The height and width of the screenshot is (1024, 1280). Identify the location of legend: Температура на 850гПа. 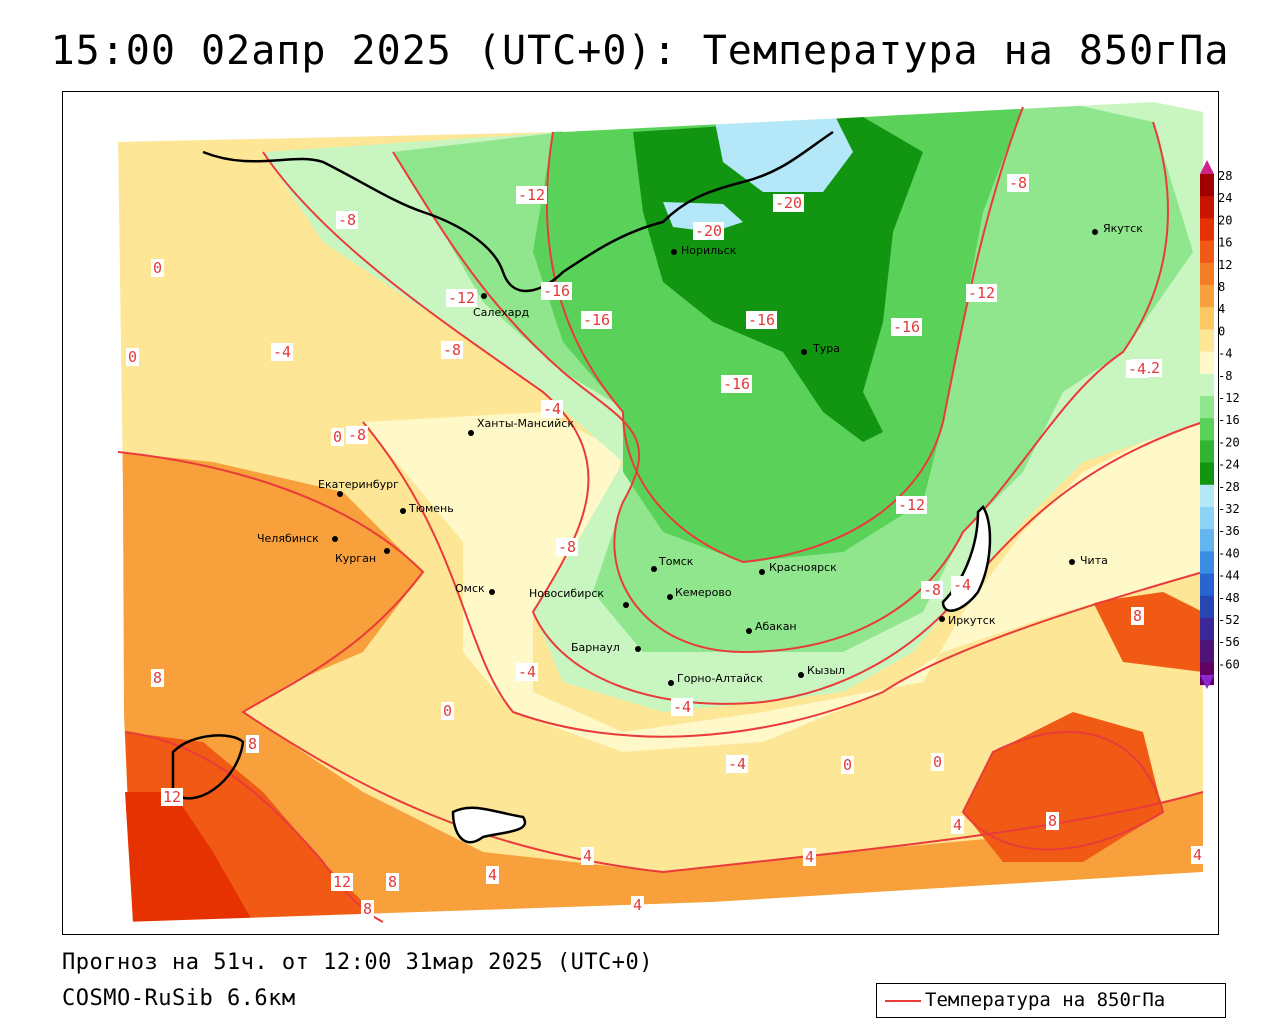
(1051, 1000).